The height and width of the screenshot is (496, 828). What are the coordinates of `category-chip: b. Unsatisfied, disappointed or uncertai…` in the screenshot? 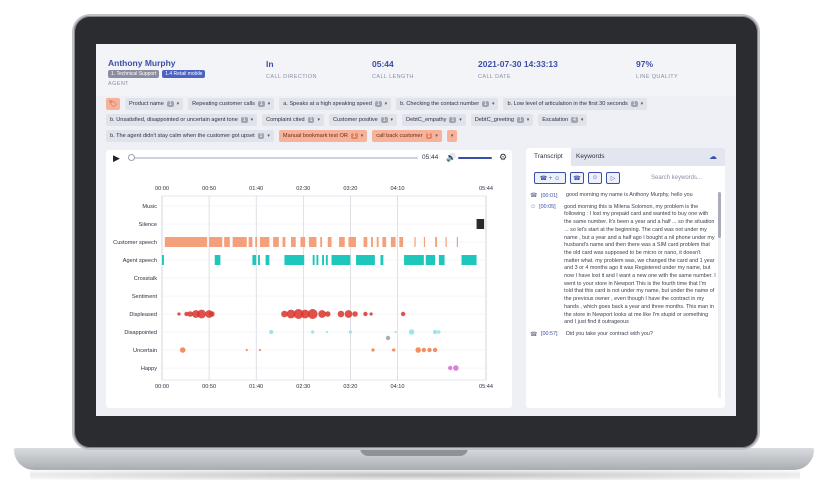 It's located at (182, 120).